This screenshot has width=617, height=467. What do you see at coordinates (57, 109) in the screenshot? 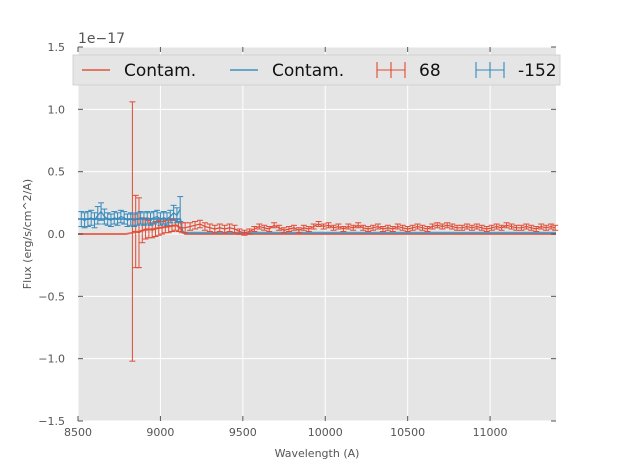
I see `y-tick-label: 1.0` at bounding box center [57, 109].